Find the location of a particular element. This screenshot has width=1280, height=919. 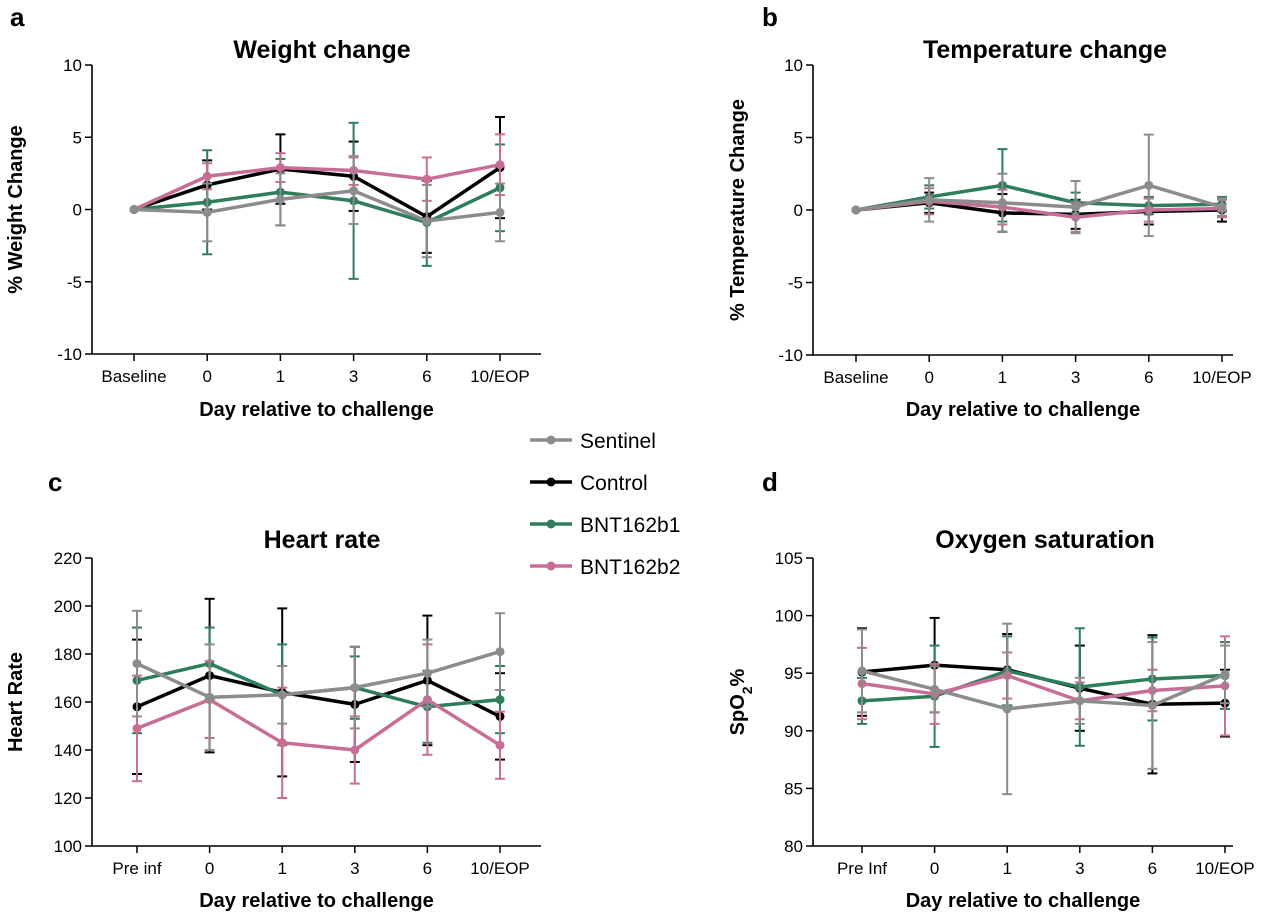

y-tick-label: 95 is located at coordinates (793, 673).